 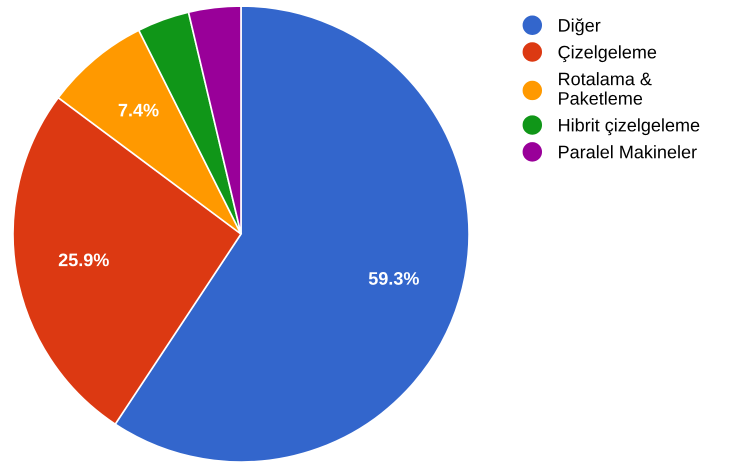 What do you see at coordinates (579, 27) in the screenshot?
I see `legend-label: Diğer` at bounding box center [579, 27].